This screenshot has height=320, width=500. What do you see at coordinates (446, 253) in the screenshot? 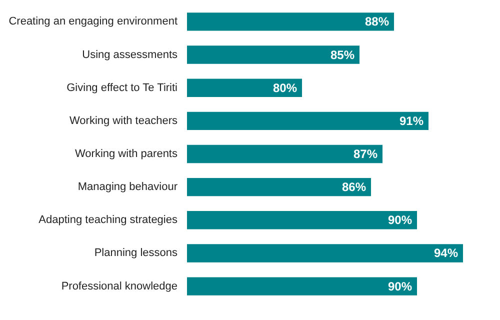
I see `data-label: 94%` at bounding box center [446, 253].